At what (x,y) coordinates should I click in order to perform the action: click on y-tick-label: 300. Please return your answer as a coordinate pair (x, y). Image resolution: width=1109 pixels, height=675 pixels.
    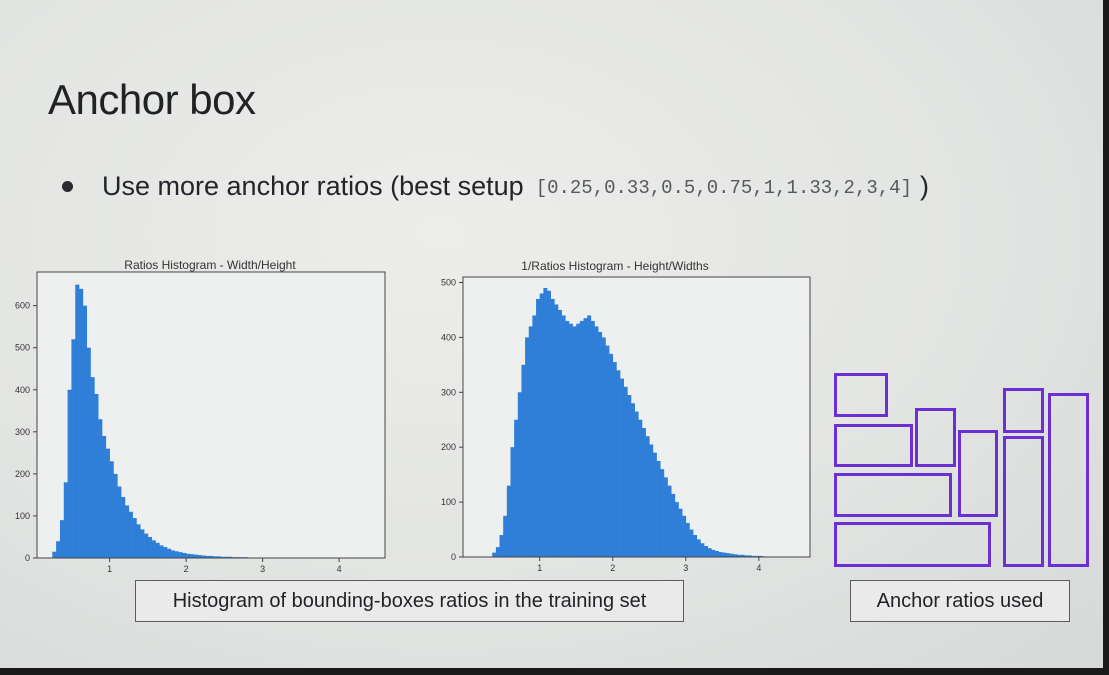
    Looking at the image, I should click on (22, 432).